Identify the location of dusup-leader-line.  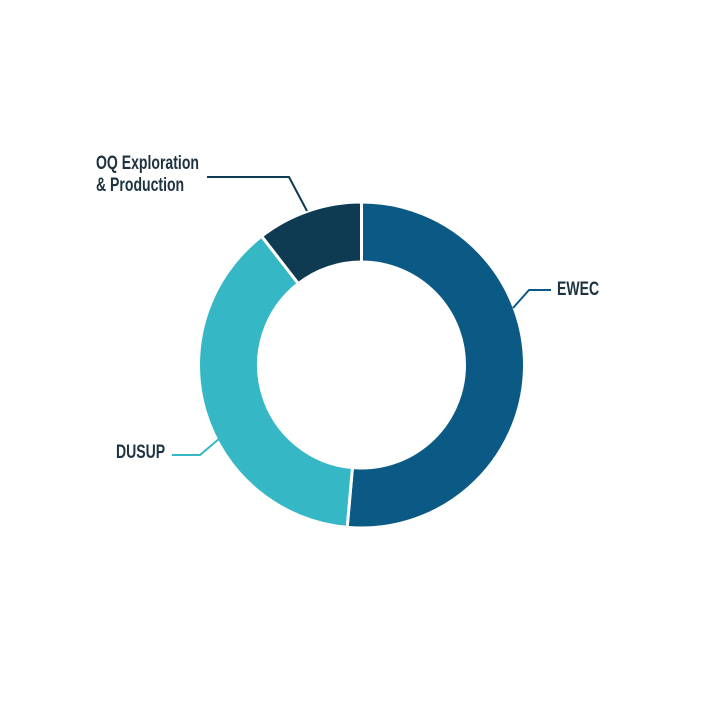
(196, 446).